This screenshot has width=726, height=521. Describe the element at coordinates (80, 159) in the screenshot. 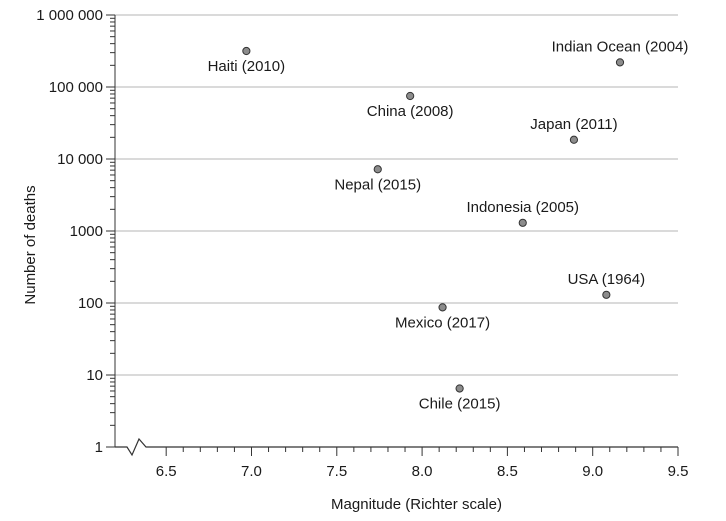

I see `y-tick-label: 10 000` at that location.